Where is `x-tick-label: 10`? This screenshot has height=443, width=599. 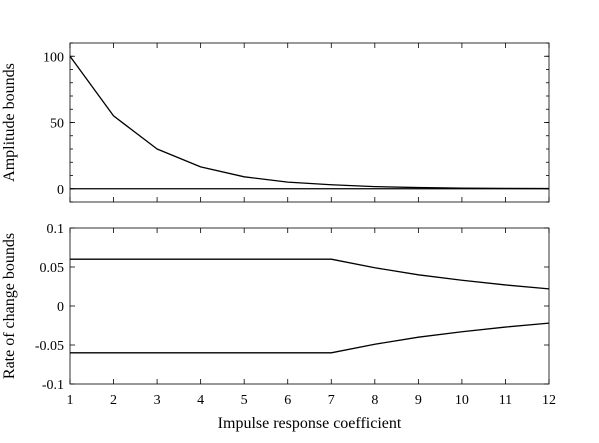
x-tick-label: 10 is located at coordinates (462, 400).